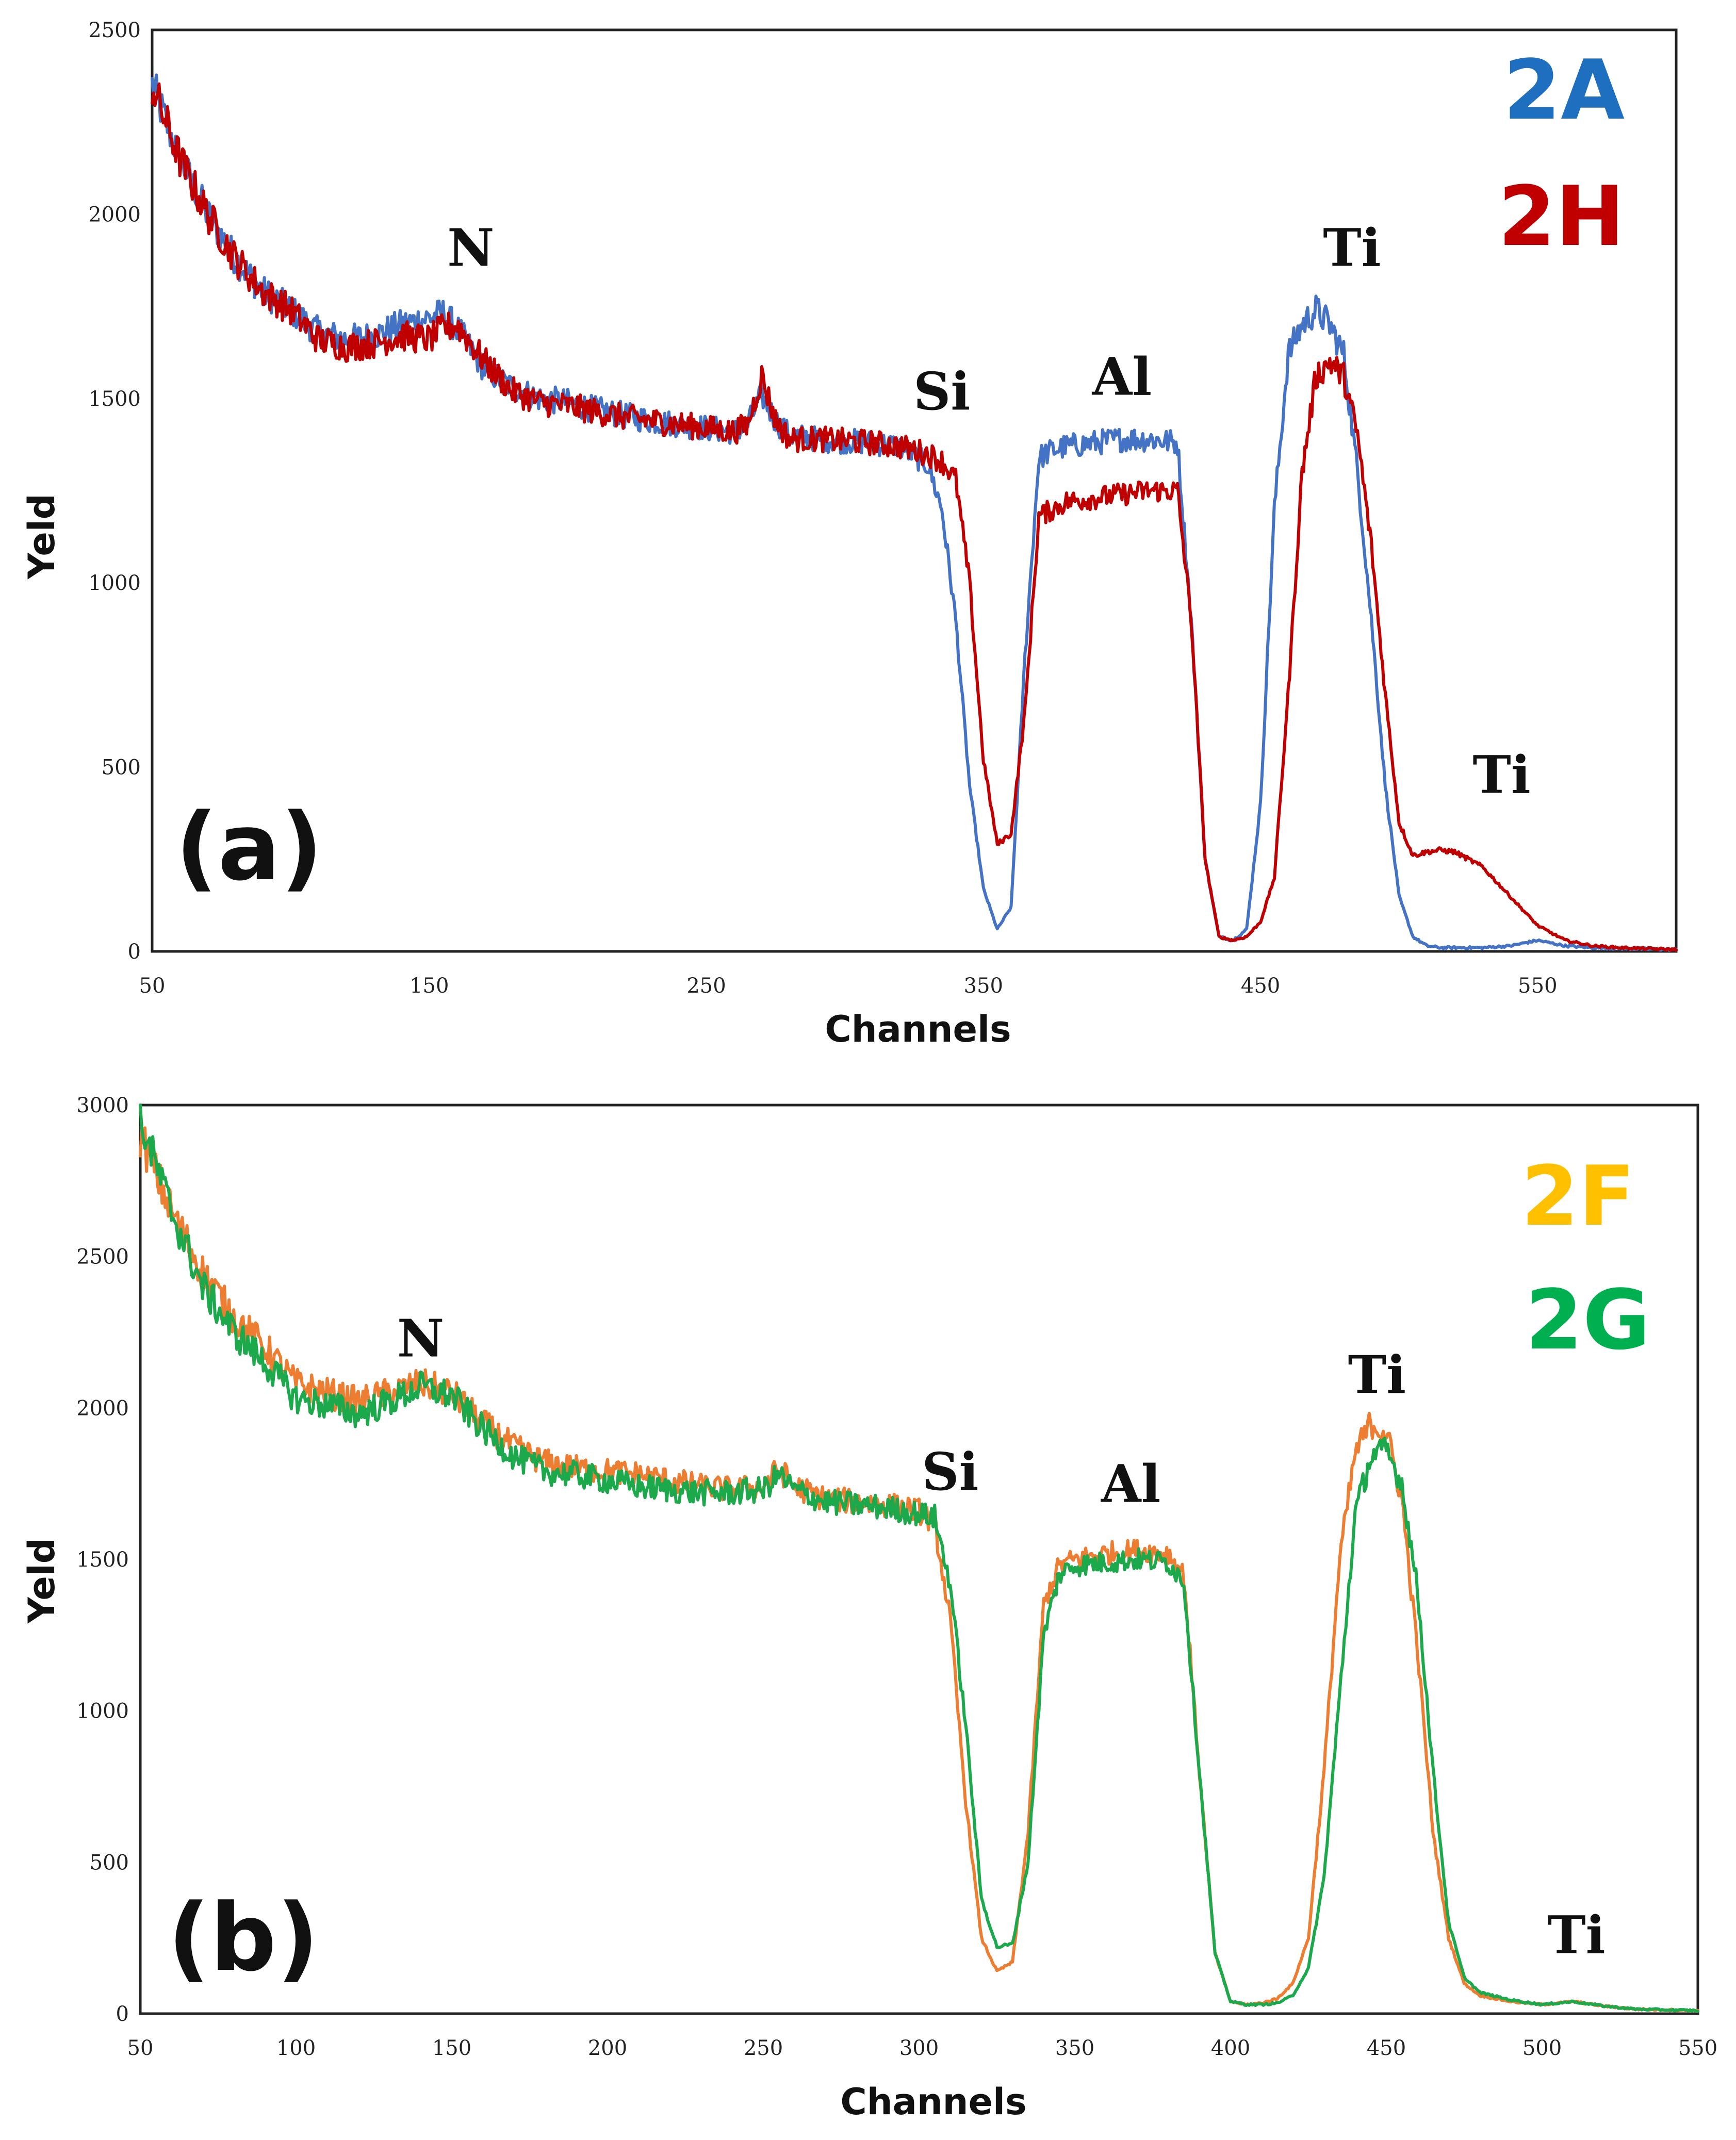  I want to click on x-tick-label: 100, so click(296, 2048).